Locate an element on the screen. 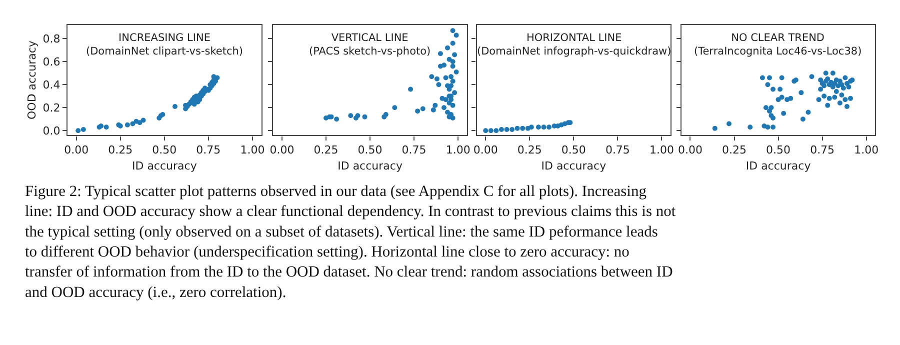 The height and width of the screenshot is (345, 900). y-tick-label: 0.6 is located at coordinates (51, 61).